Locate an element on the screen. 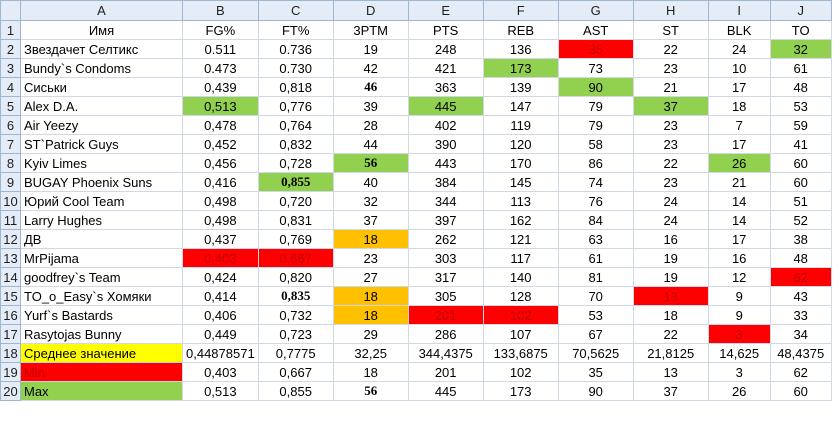 The width and height of the screenshot is (837, 421). header-cell: REB is located at coordinates (520, 30).